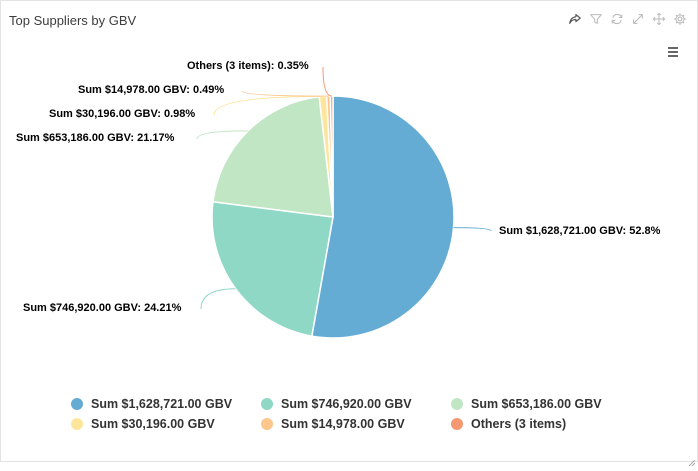 Image resolution: width=698 pixels, height=471 pixels. Describe the element at coordinates (595, 18) in the screenshot. I see `filter-icon` at that location.